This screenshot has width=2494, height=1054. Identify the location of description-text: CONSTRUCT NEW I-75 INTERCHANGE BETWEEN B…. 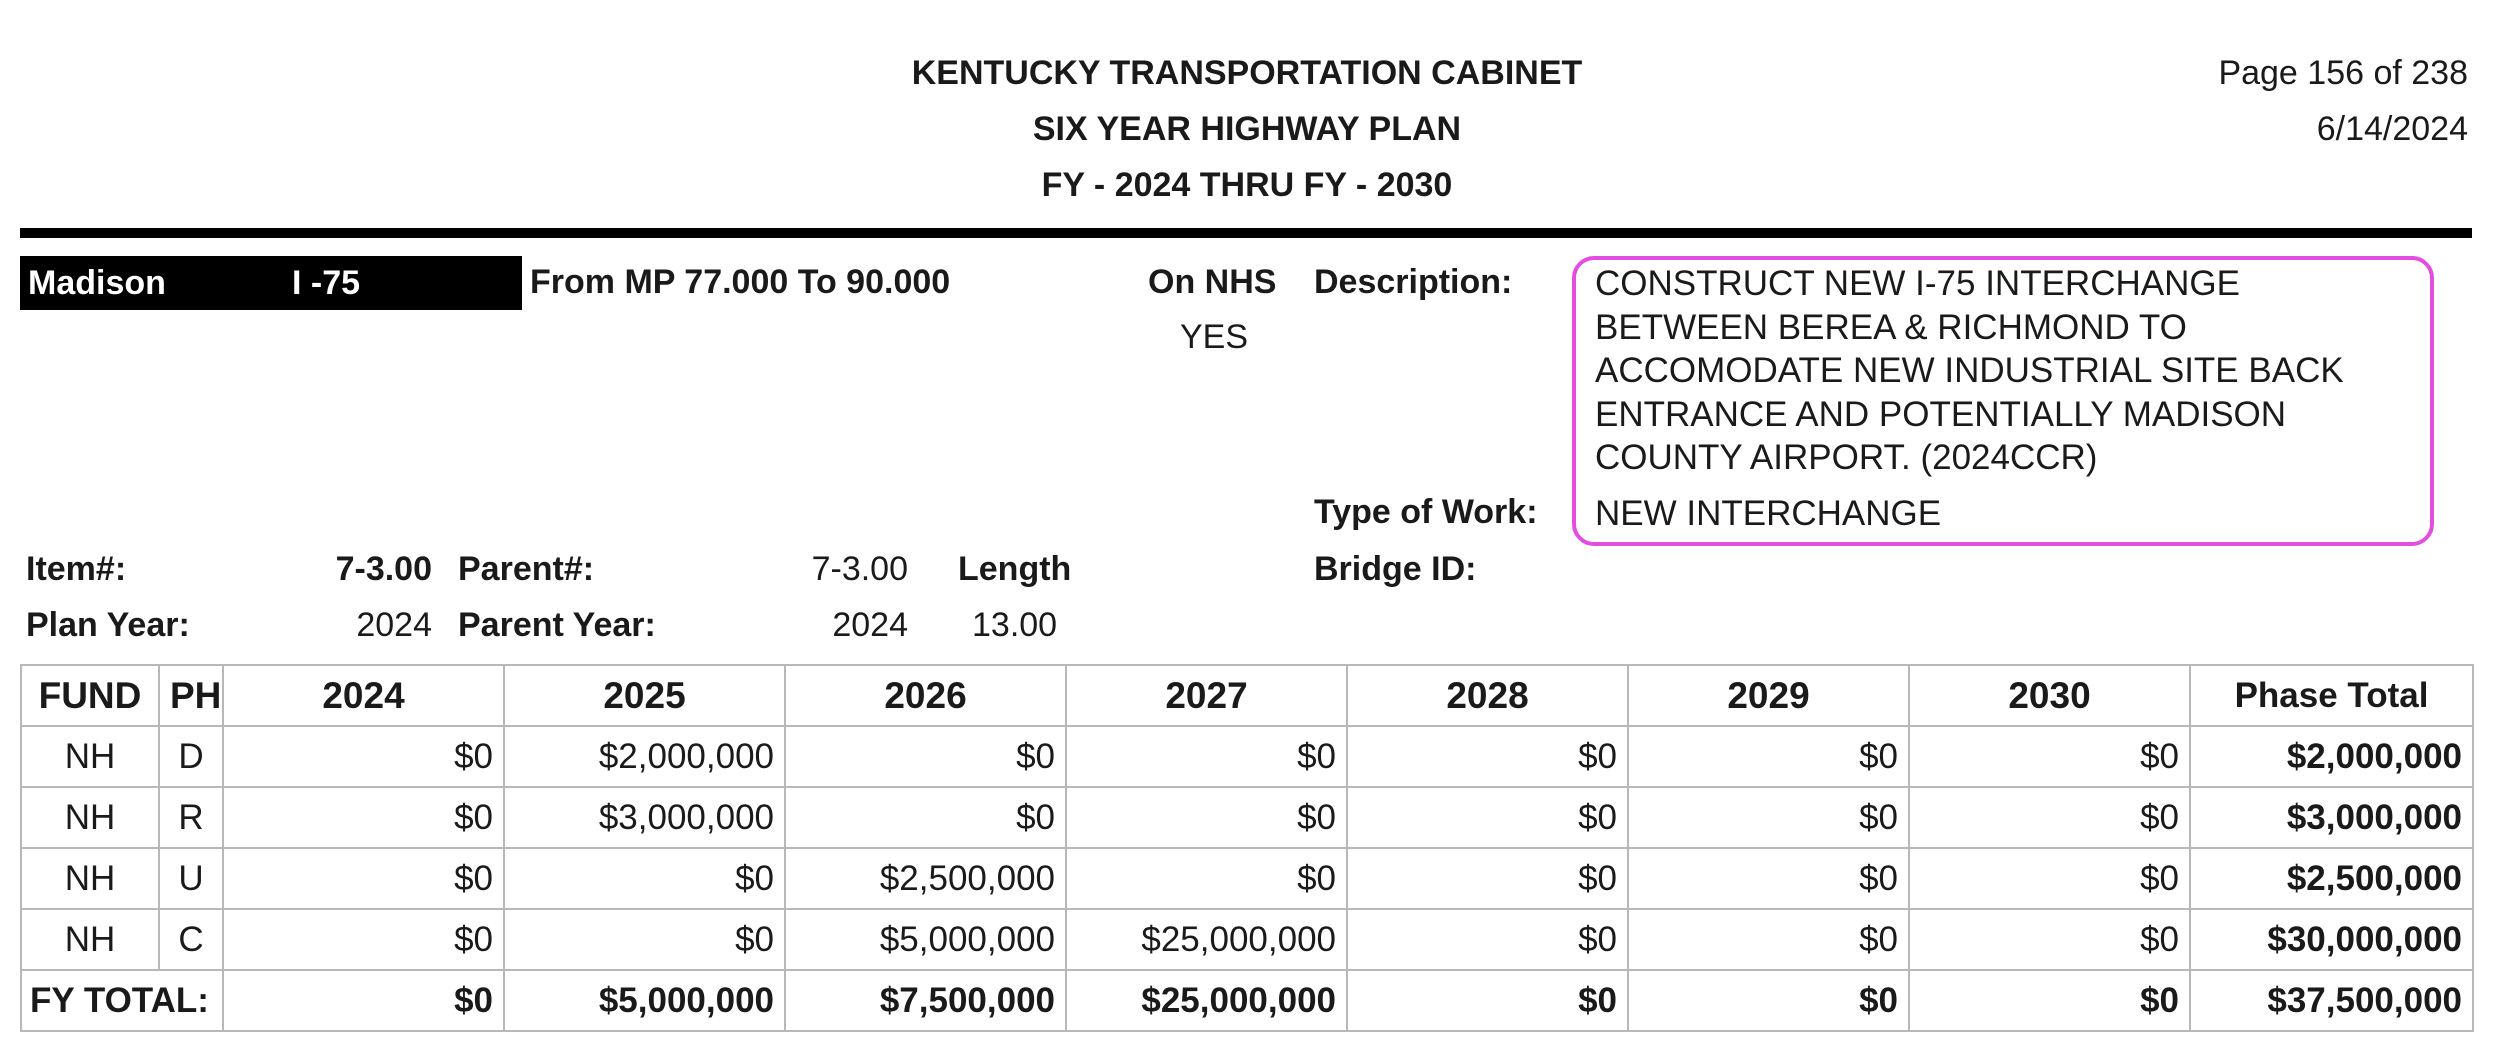
(1969, 370).